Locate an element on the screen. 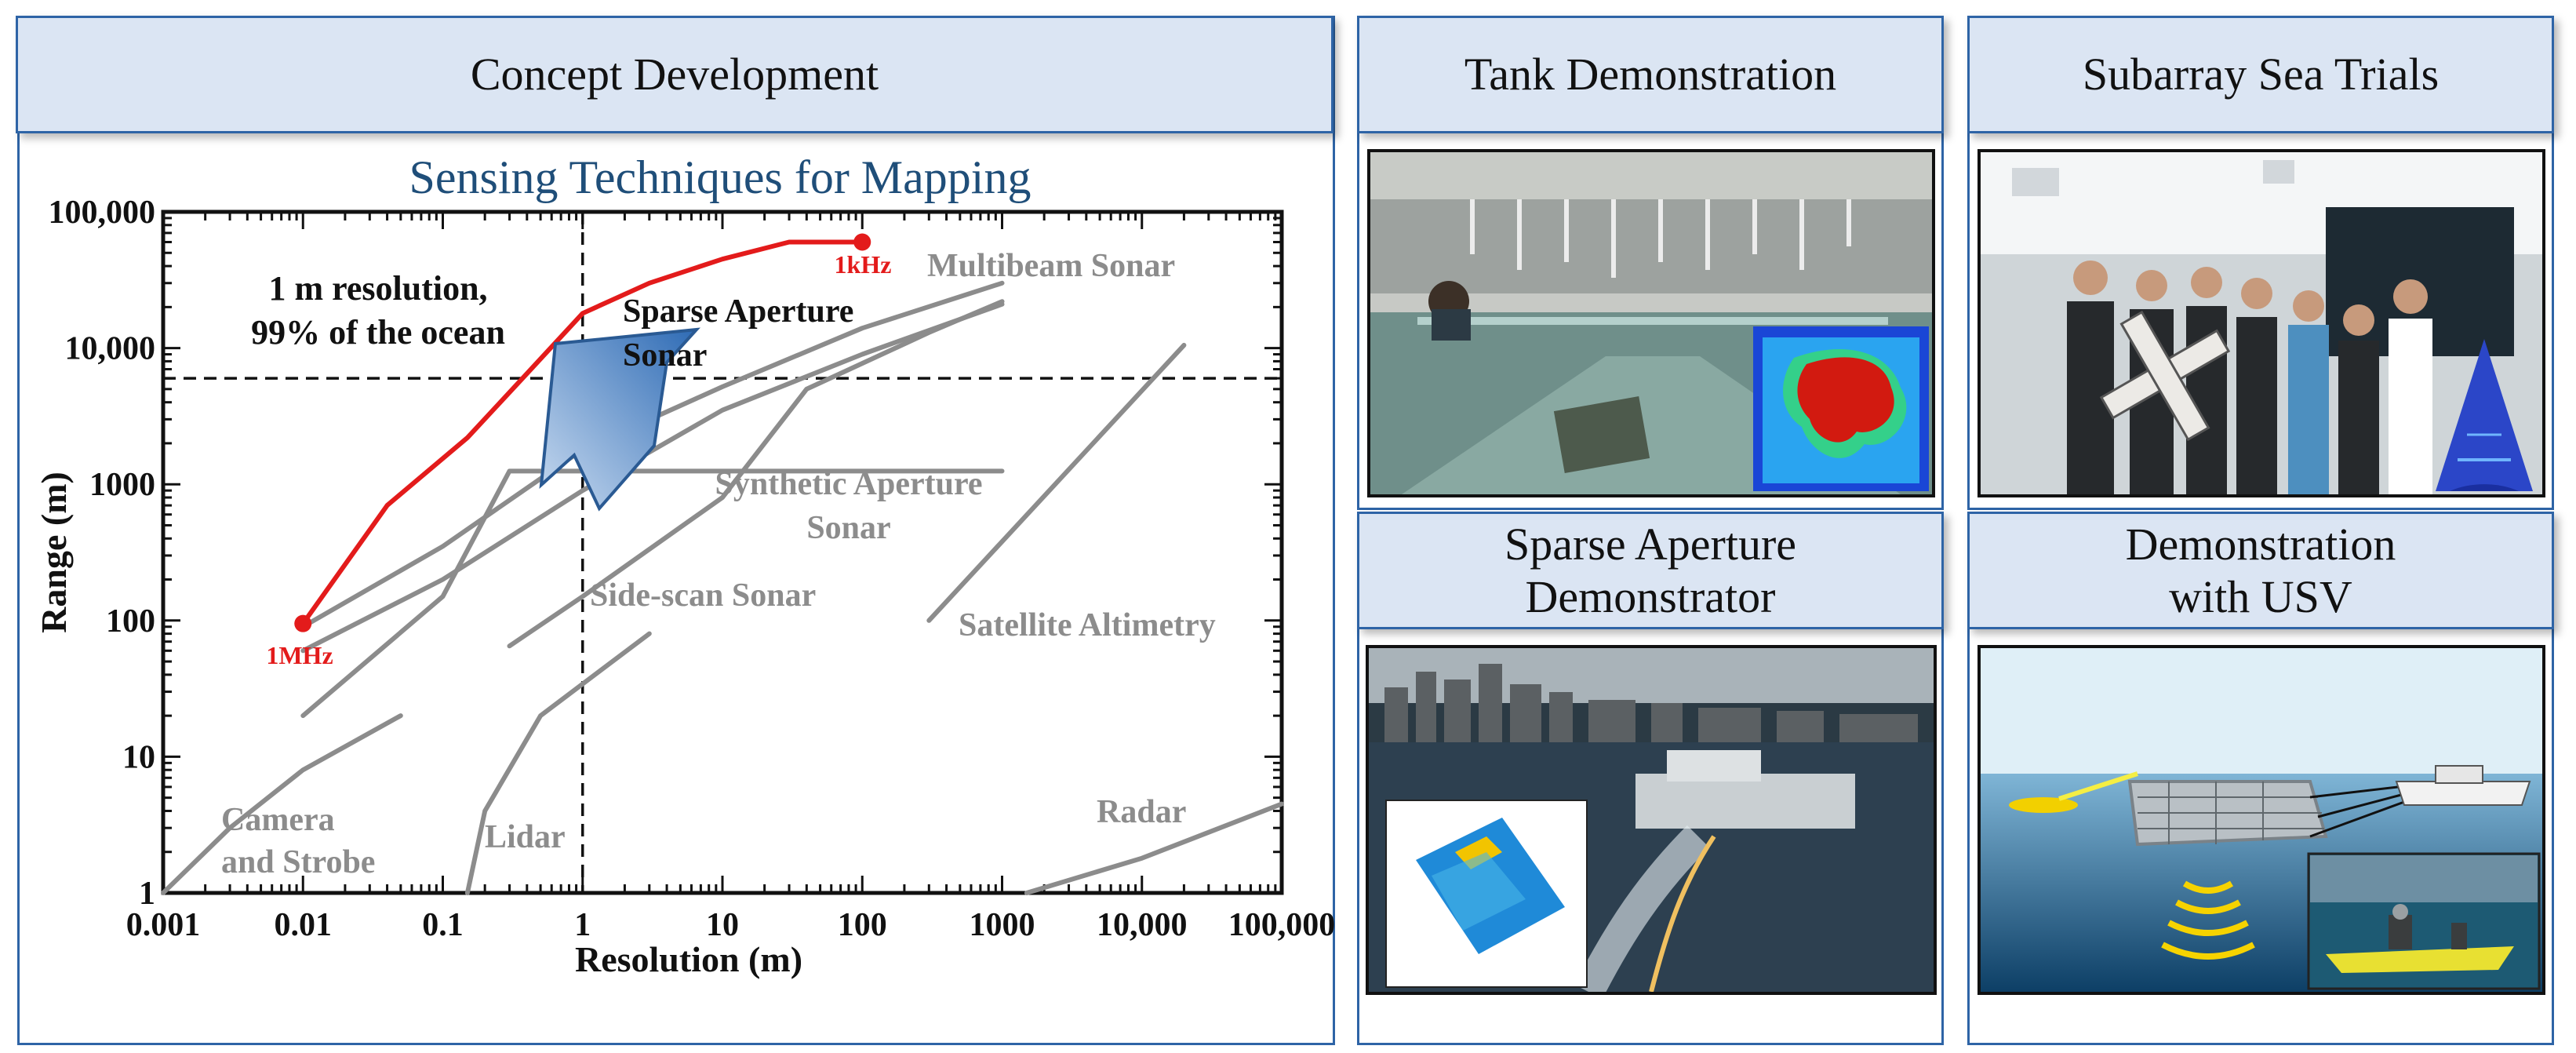 The height and width of the screenshot is (1053, 2576). label-sas-line1: Synthetic Aperture is located at coordinates (849, 484).